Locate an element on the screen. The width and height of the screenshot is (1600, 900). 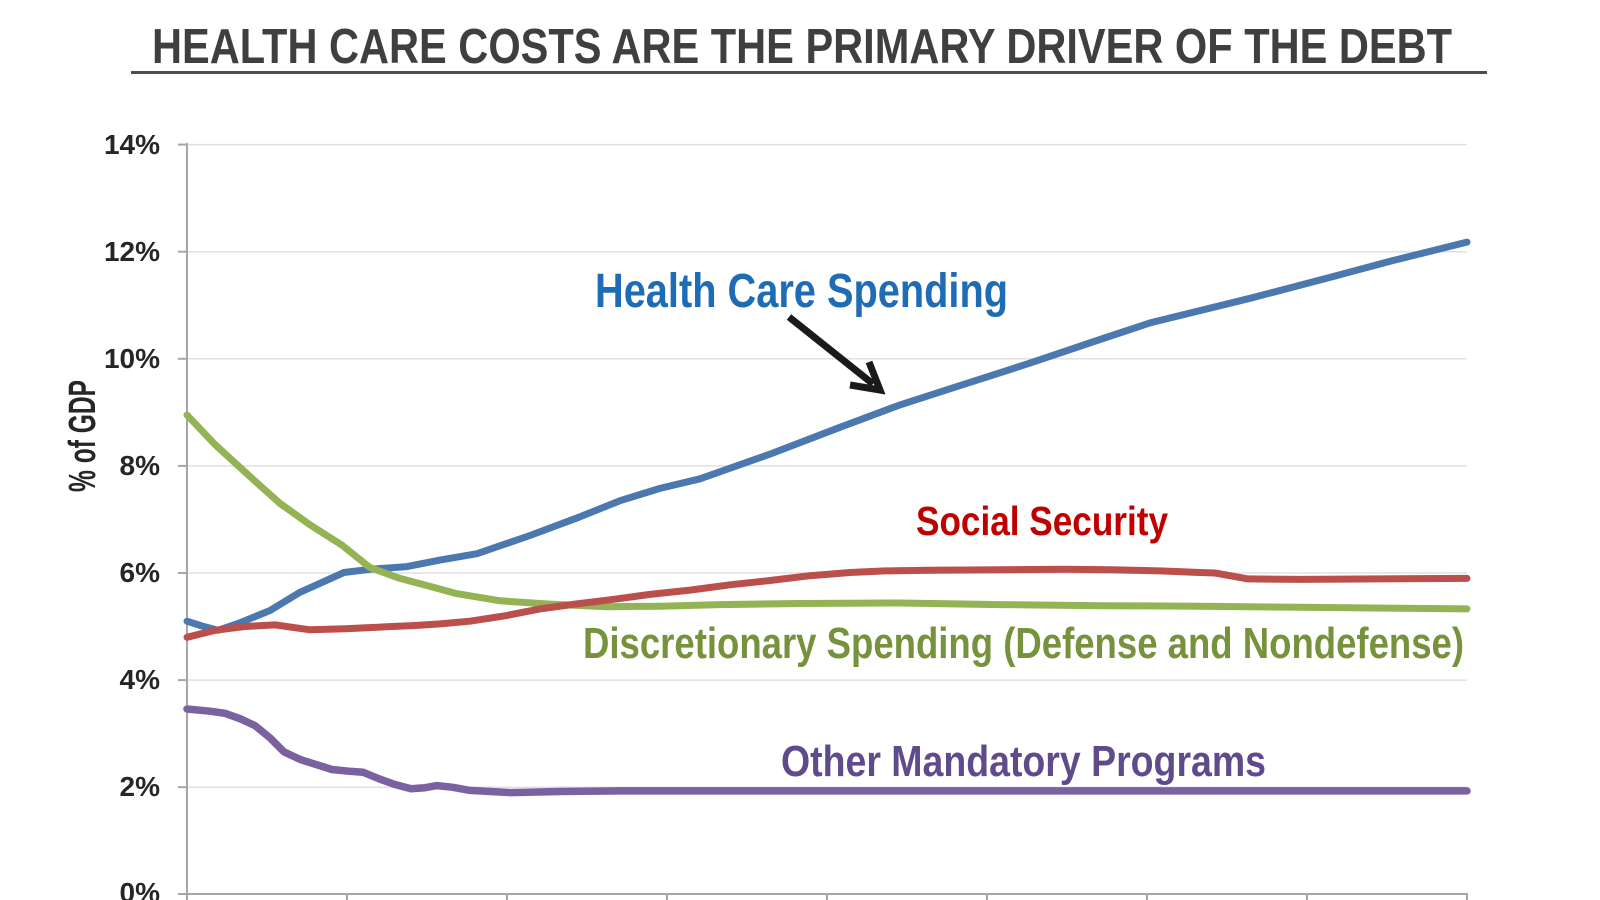
svg-text: 14% is located at coordinates (132, 144).